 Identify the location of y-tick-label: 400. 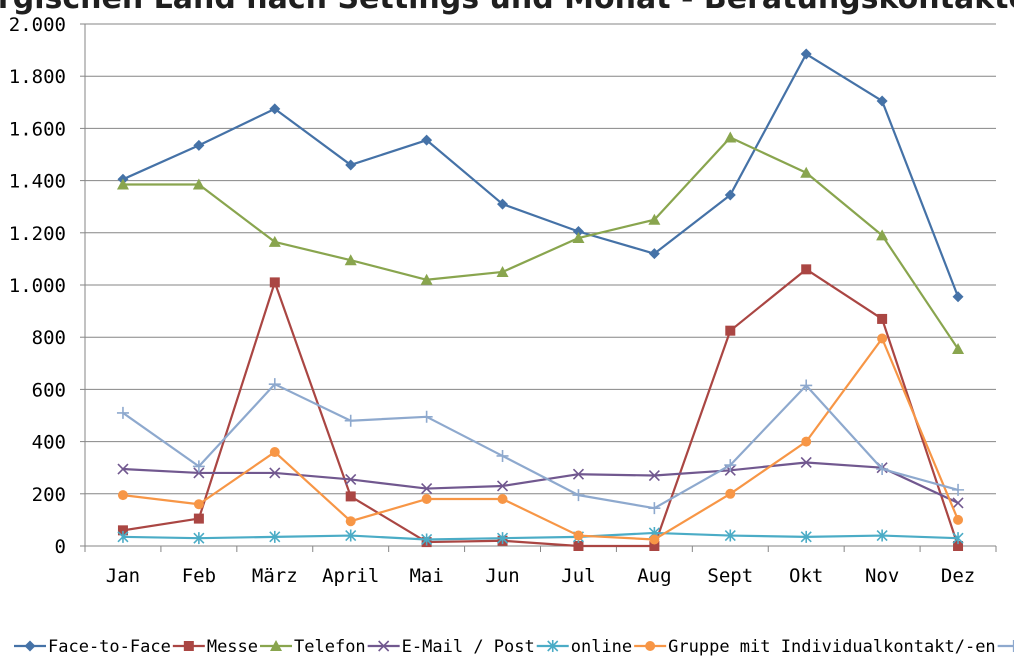
(49, 443).